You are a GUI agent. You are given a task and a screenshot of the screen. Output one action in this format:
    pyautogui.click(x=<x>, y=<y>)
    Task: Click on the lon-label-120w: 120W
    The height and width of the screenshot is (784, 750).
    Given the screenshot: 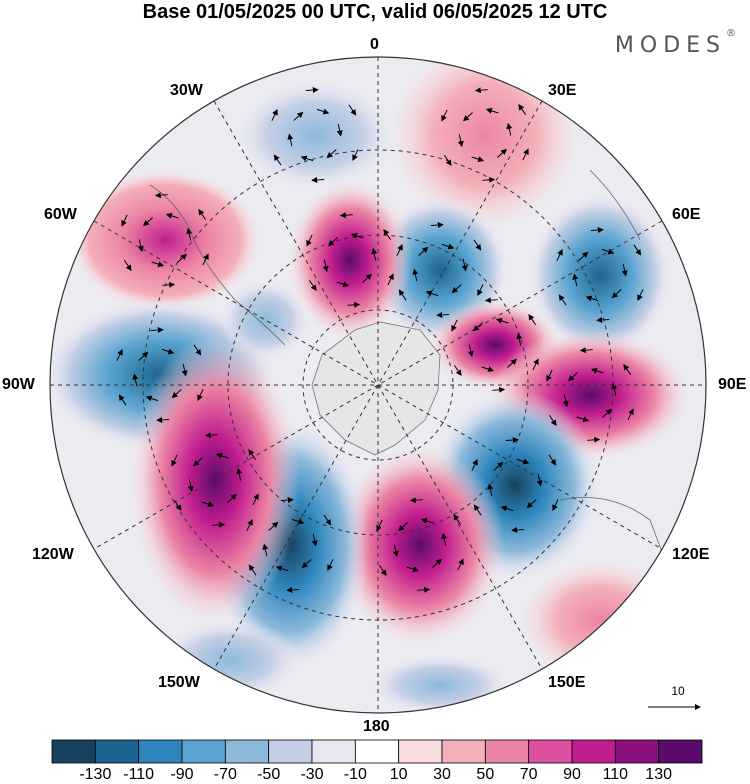 What is the action you would take?
    pyautogui.click(x=53, y=554)
    